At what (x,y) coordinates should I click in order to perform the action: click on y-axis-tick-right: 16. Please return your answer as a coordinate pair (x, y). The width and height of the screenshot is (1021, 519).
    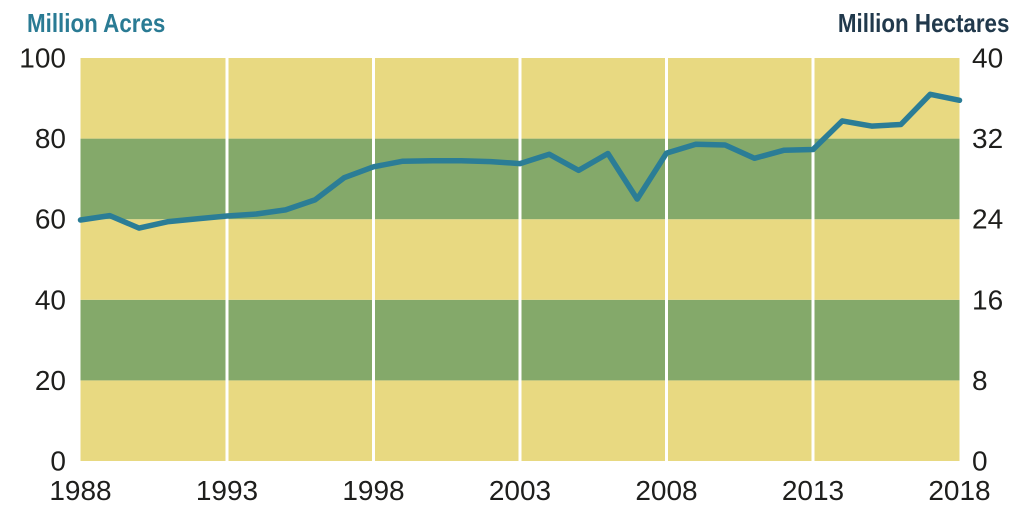
    Looking at the image, I should click on (987, 299).